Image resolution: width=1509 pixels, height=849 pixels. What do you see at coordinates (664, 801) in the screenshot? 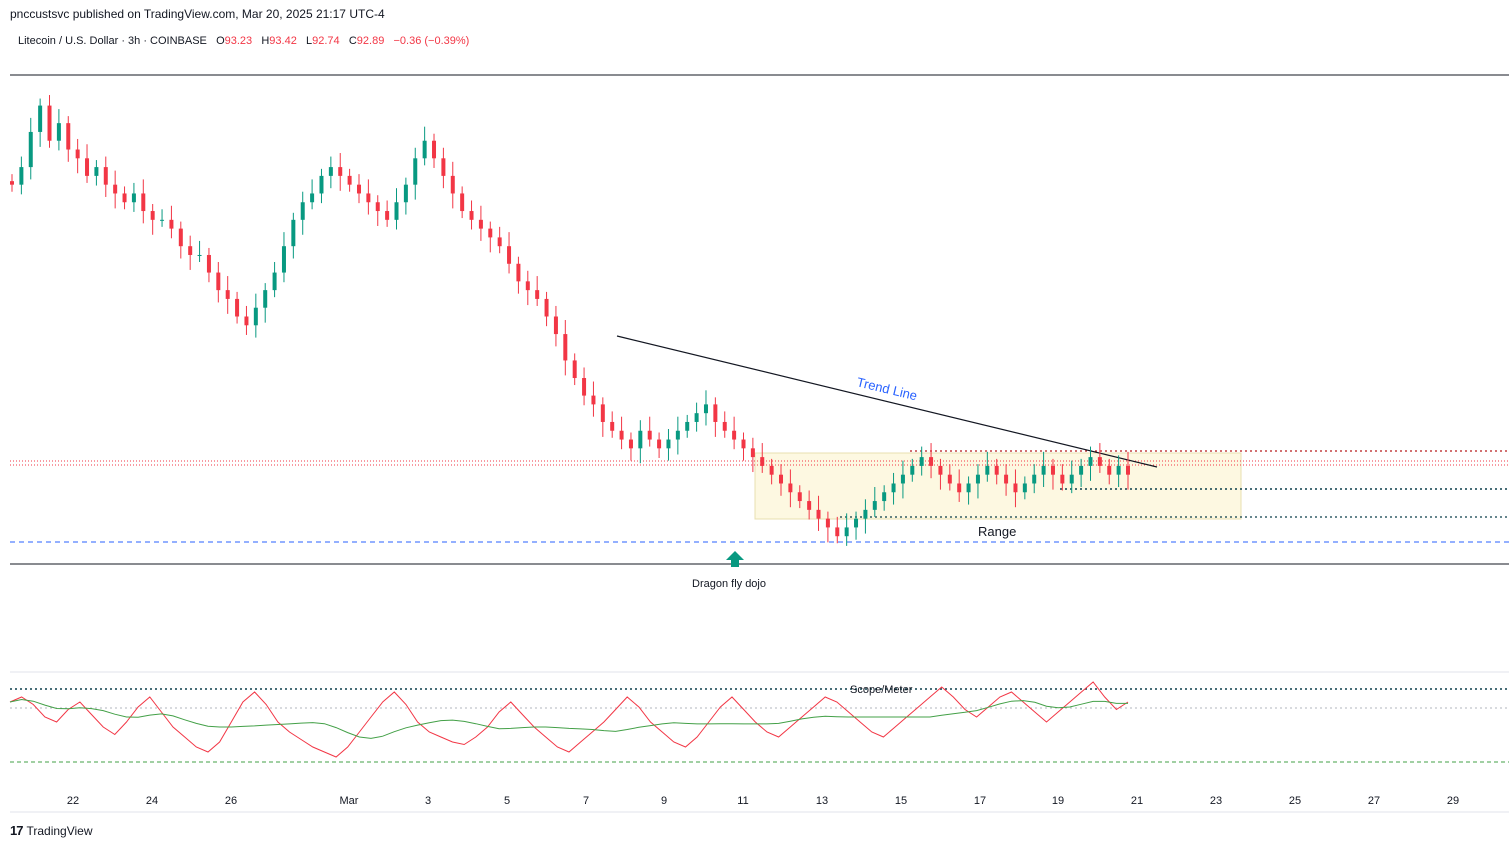
I see `x-tick-label: 9` at bounding box center [664, 801].